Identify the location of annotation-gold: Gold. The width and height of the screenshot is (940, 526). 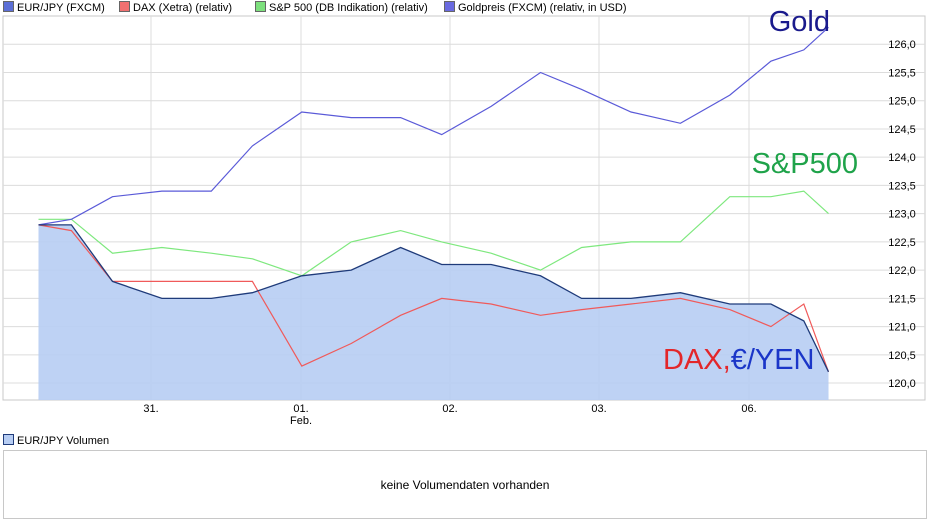
(799, 22).